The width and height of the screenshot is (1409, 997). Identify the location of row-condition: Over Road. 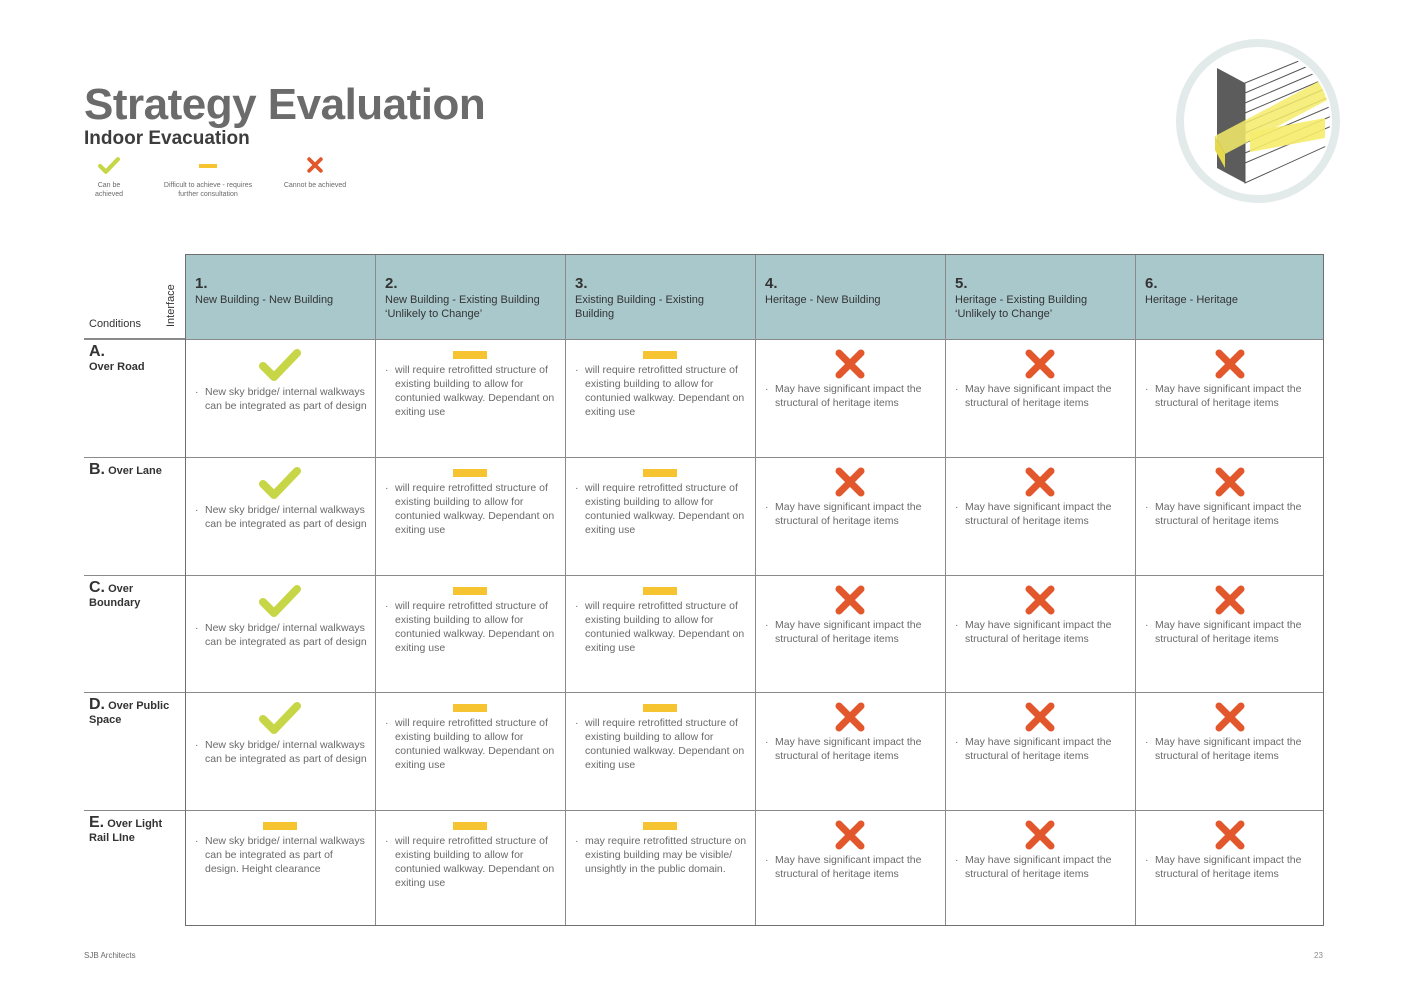
(117, 367).